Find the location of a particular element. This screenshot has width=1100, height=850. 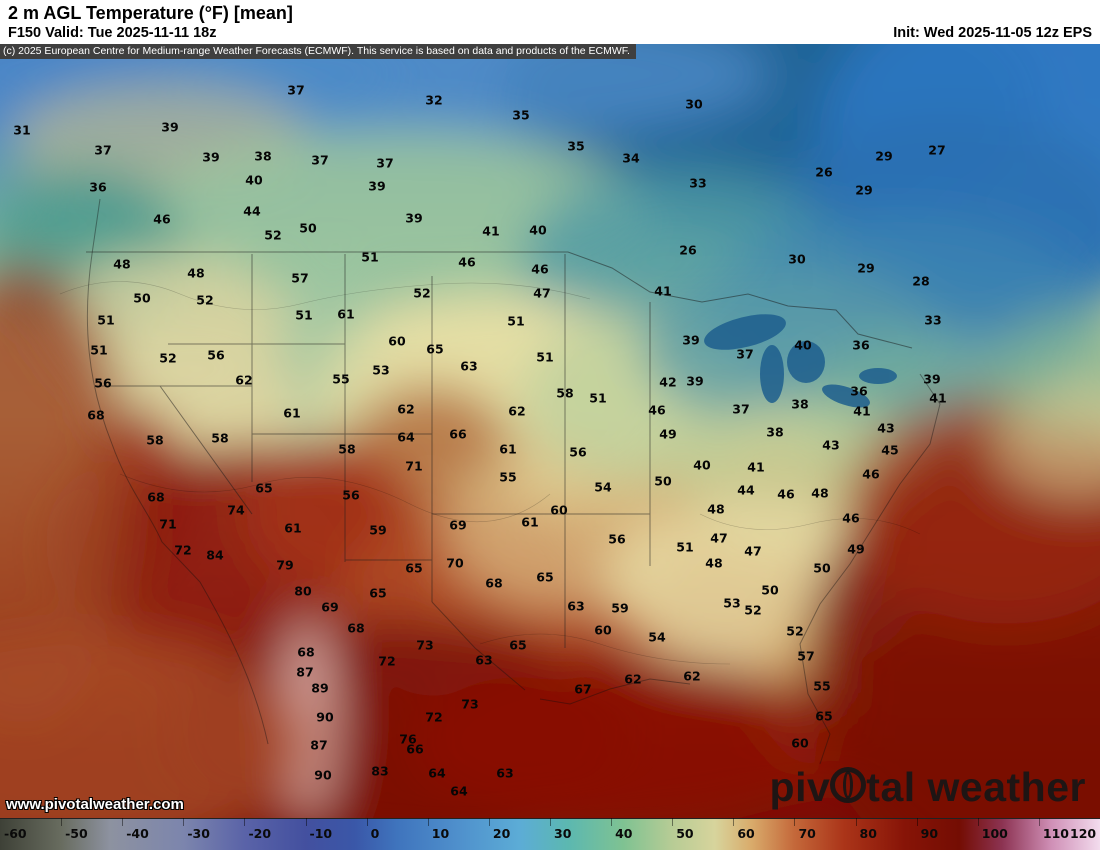

colorbar-tick-label: -60 is located at coordinates (15, 833).